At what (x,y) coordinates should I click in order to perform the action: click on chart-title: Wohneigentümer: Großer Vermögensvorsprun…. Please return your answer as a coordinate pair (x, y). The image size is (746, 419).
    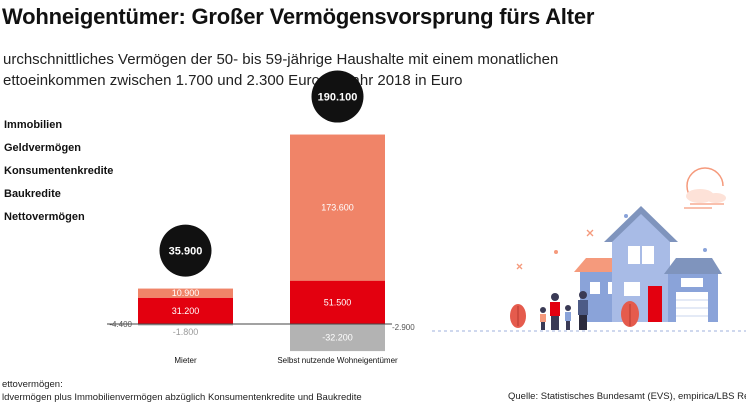
    Looking at the image, I should click on (298, 16).